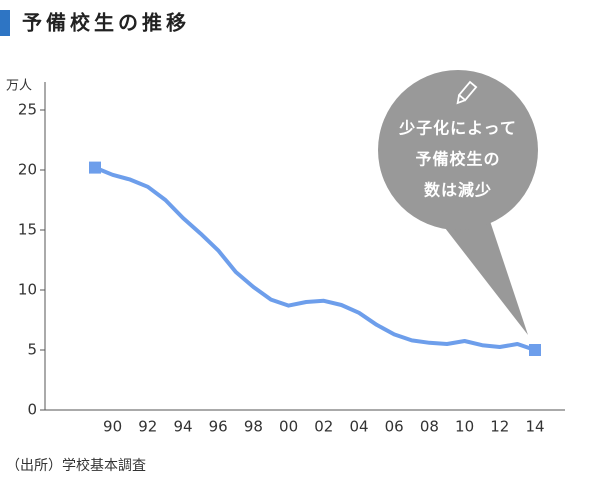  What do you see at coordinates (112, 427) in the screenshot?
I see `x-tick-label: 90` at bounding box center [112, 427].